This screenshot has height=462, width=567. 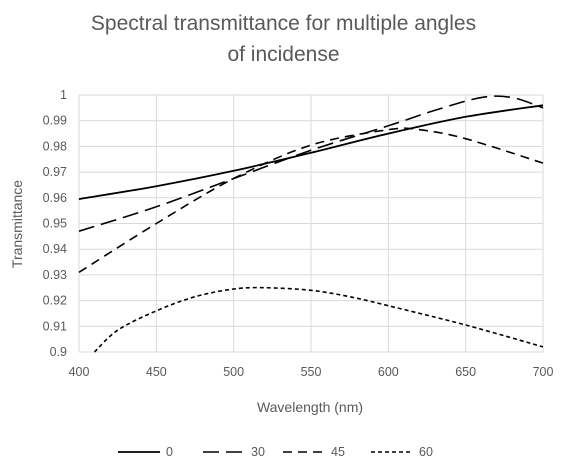 I want to click on legend-label-45: 45, so click(x=338, y=452).